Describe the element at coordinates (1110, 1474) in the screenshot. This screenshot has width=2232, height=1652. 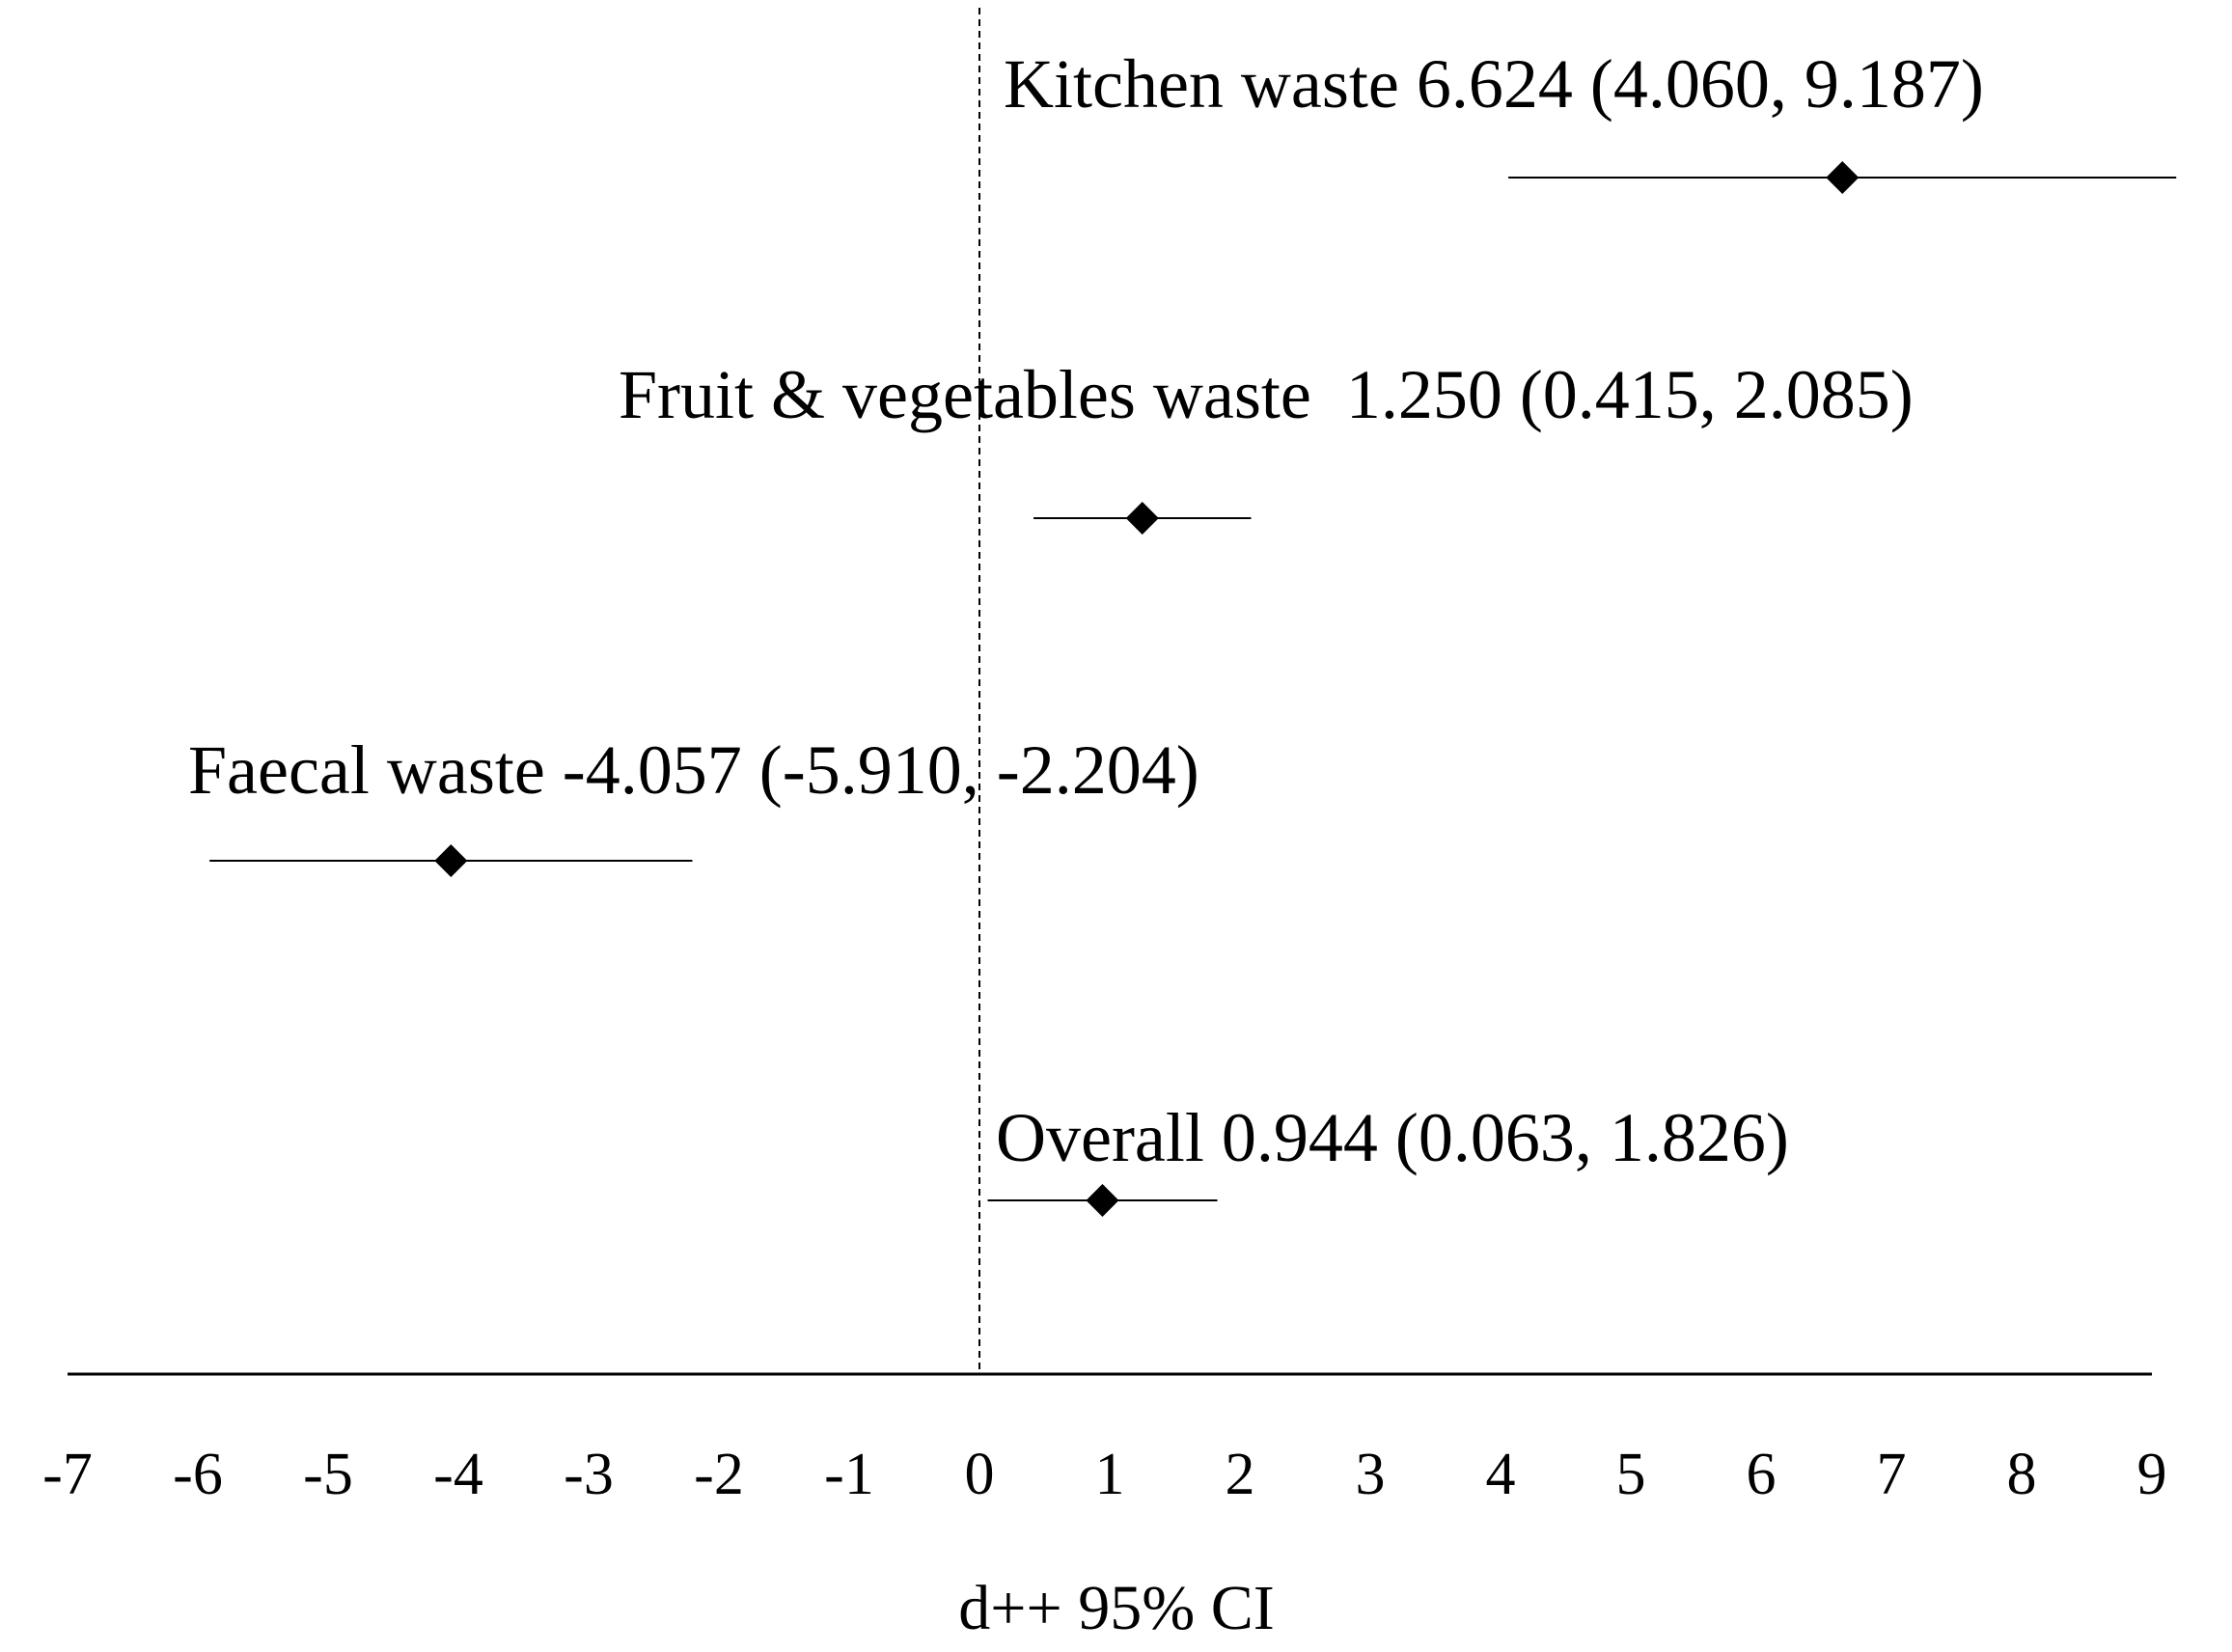
I see `x-tick-label: 1` at that location.